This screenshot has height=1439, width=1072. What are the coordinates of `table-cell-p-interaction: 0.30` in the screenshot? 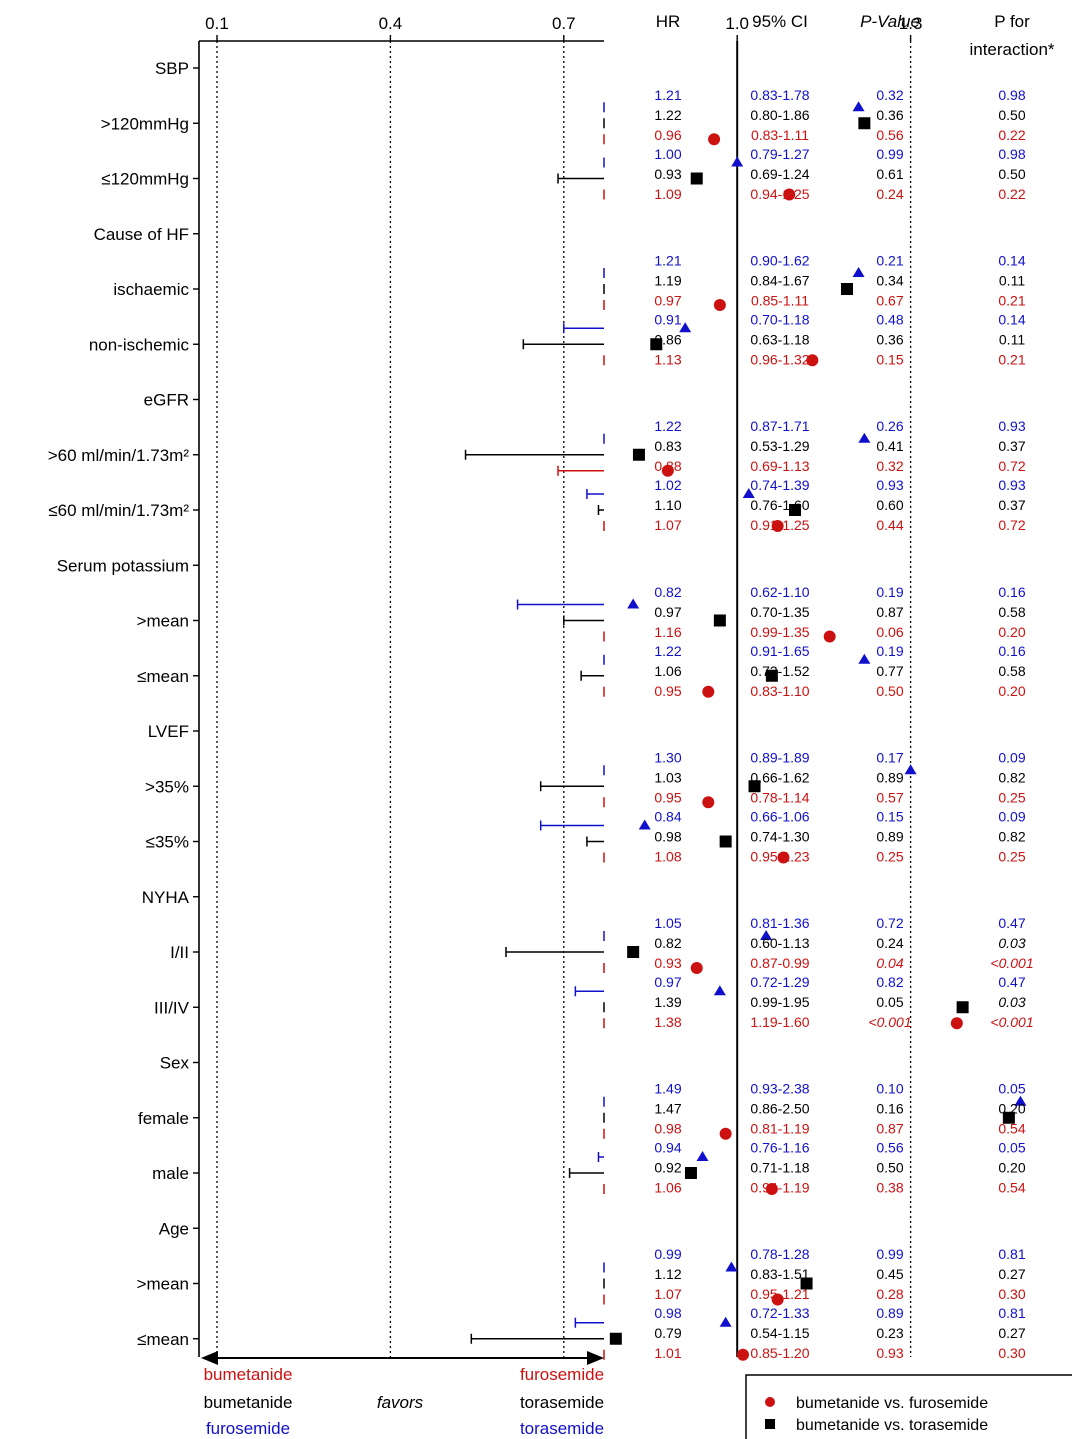 It's located at (1011, 1294).